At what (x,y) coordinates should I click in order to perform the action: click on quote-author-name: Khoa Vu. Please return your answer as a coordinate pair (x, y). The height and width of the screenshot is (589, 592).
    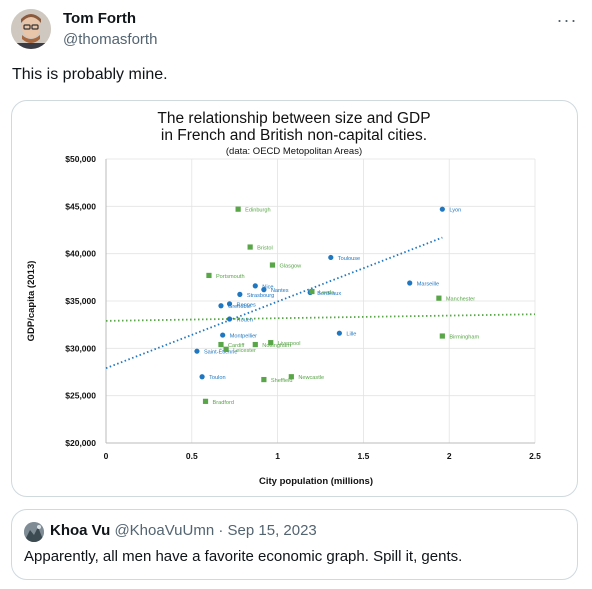
    Looking at the image, I should click on (80, 530).